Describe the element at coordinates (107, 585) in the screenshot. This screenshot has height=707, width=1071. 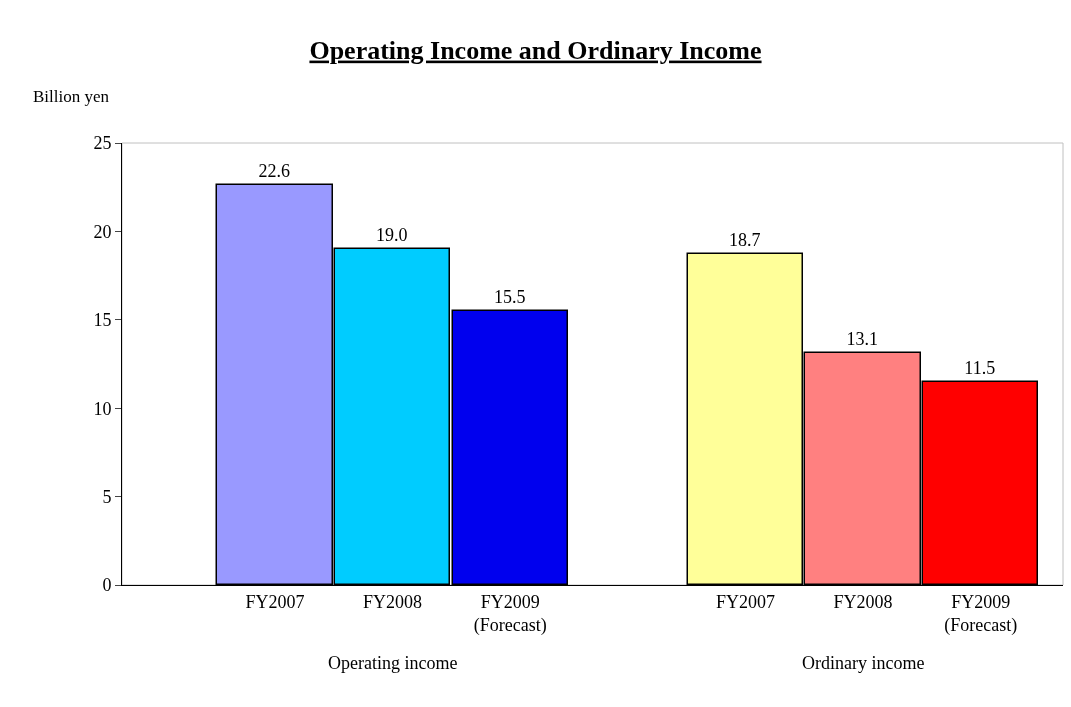
I see `y-tick-label: 0` at that location.